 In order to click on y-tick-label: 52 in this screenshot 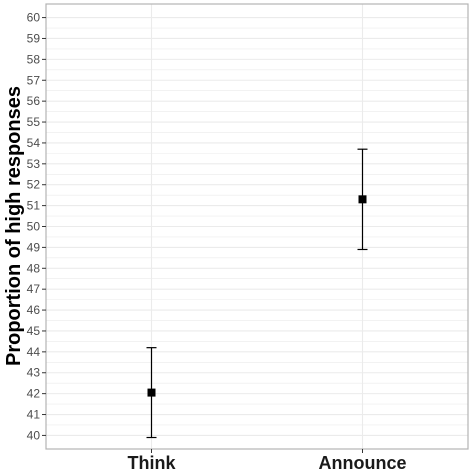, I will do `click(34, 185)`.